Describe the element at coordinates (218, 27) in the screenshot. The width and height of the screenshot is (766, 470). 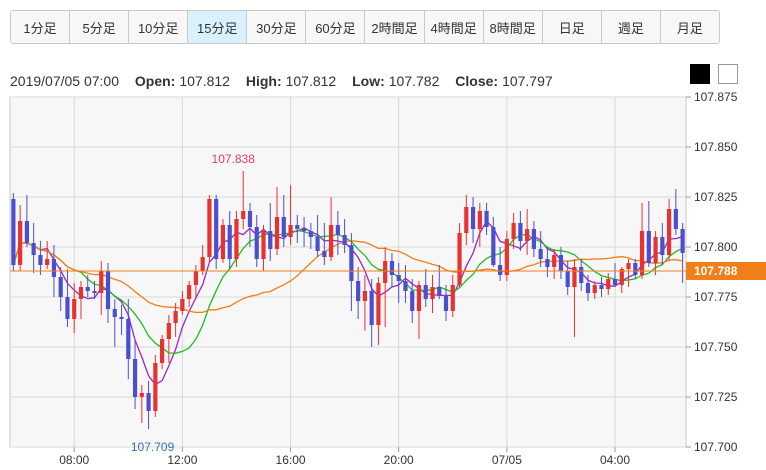
I see `tab-timeframe-3: 15分足` at that location.